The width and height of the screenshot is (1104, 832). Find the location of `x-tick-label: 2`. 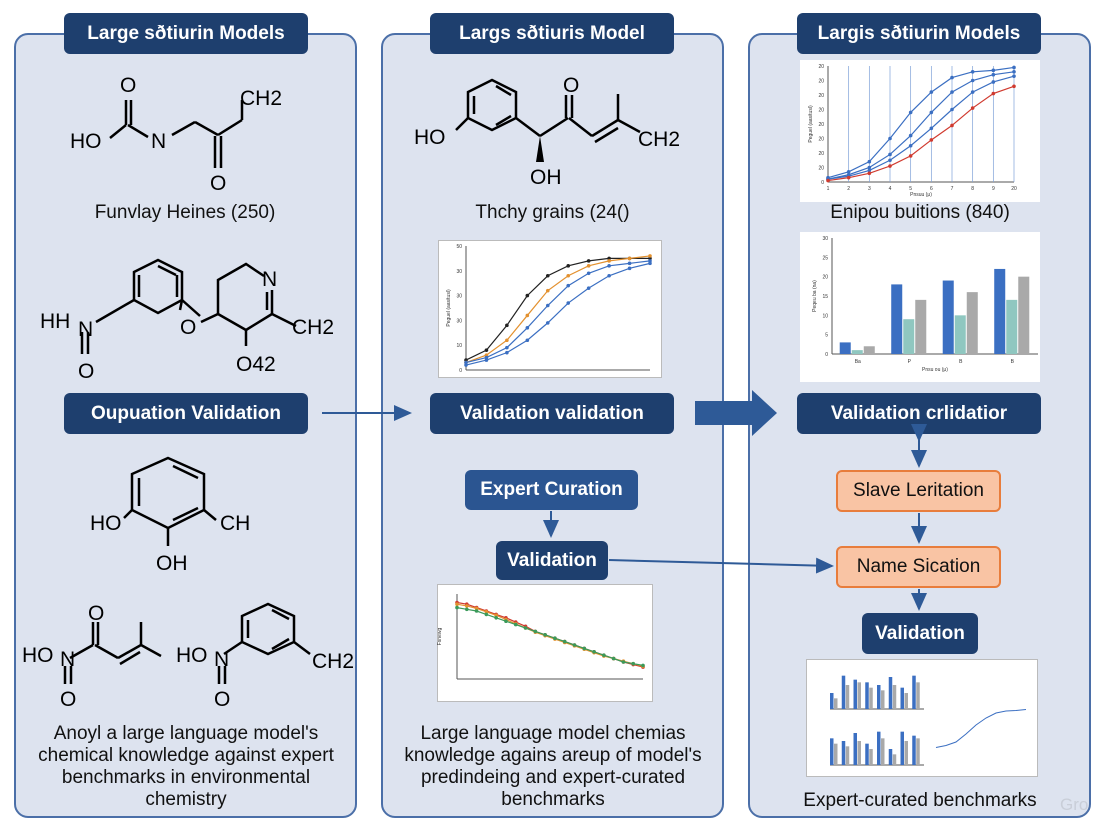

x-tick-label: 2 is located at coordinates (848, 189).